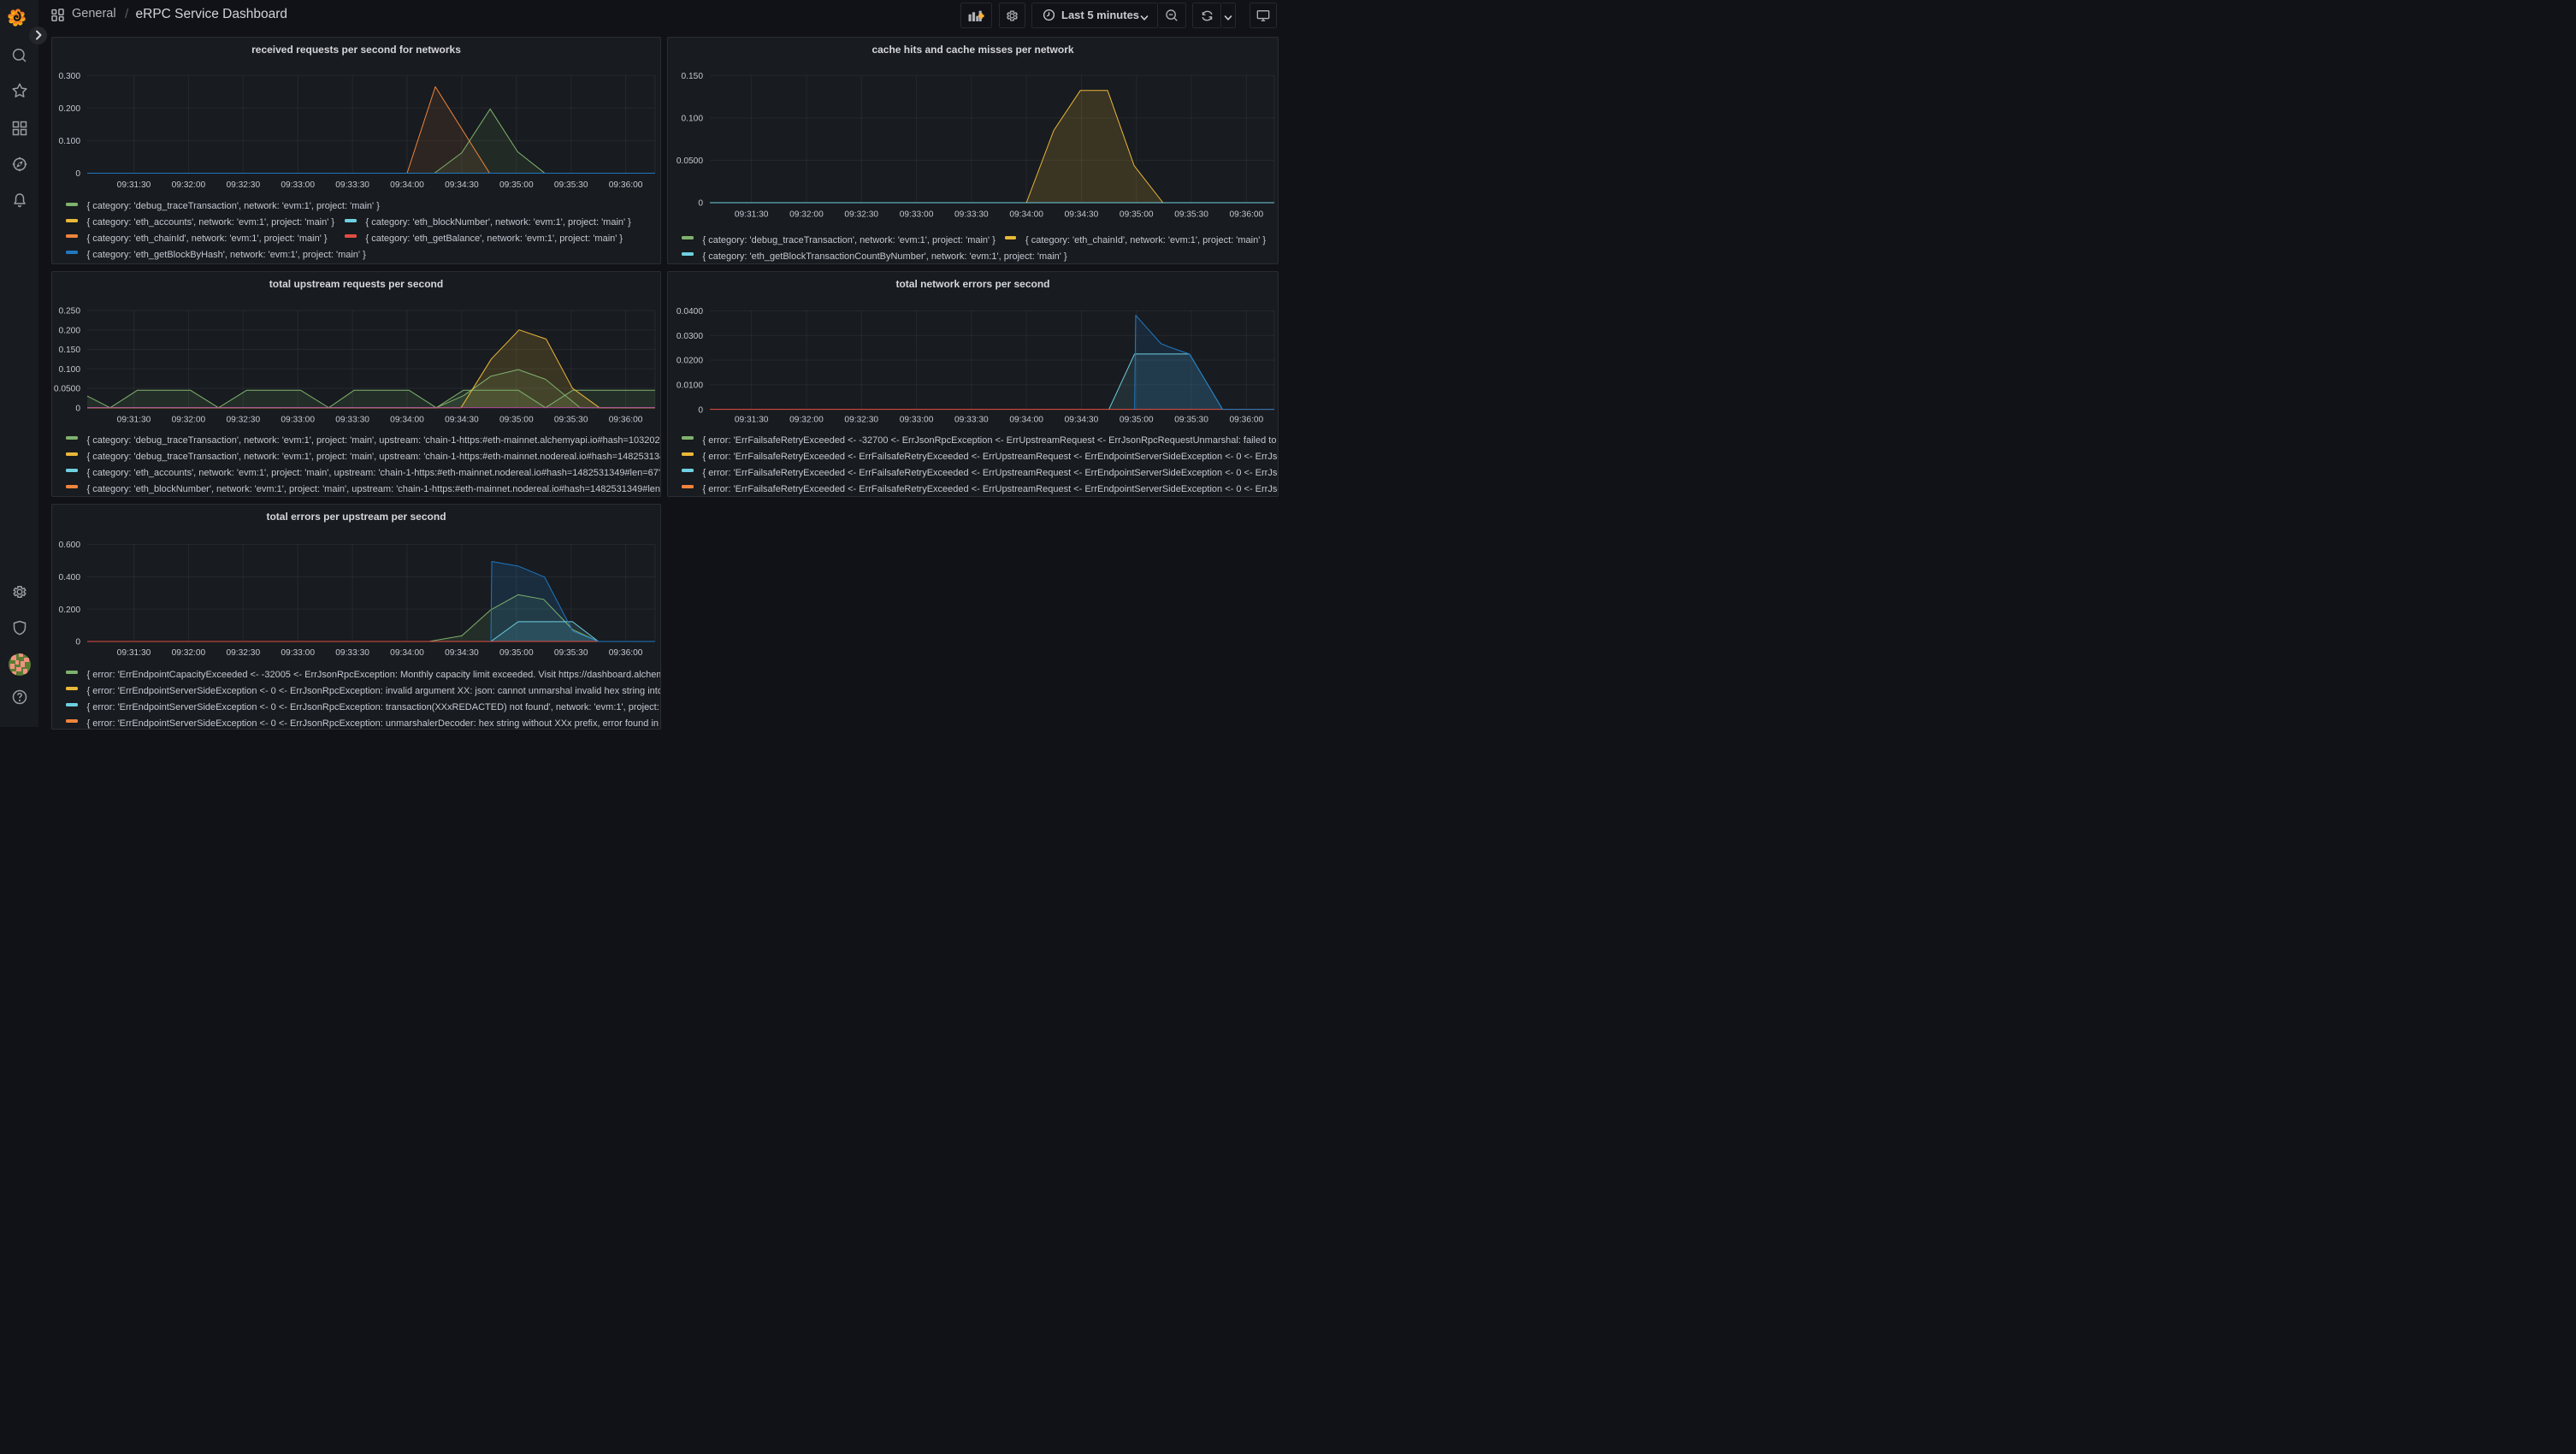  I want to click on svg-text: 0.250, so click(70, 311).